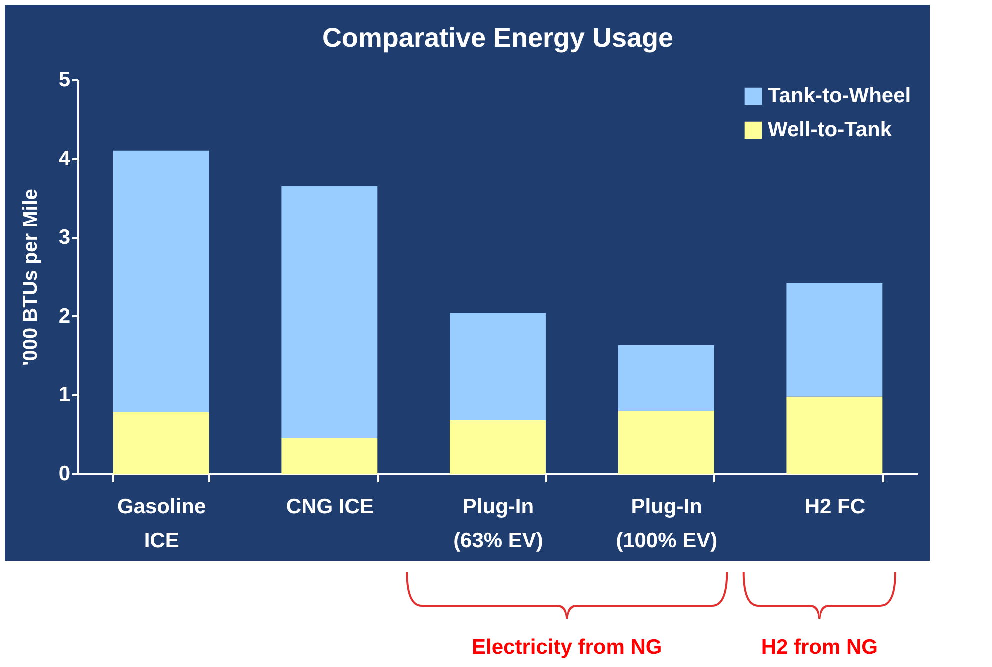 This screenshot has width=992, height=667. I want to click on text: Electricity from NG, so click(567, 648).